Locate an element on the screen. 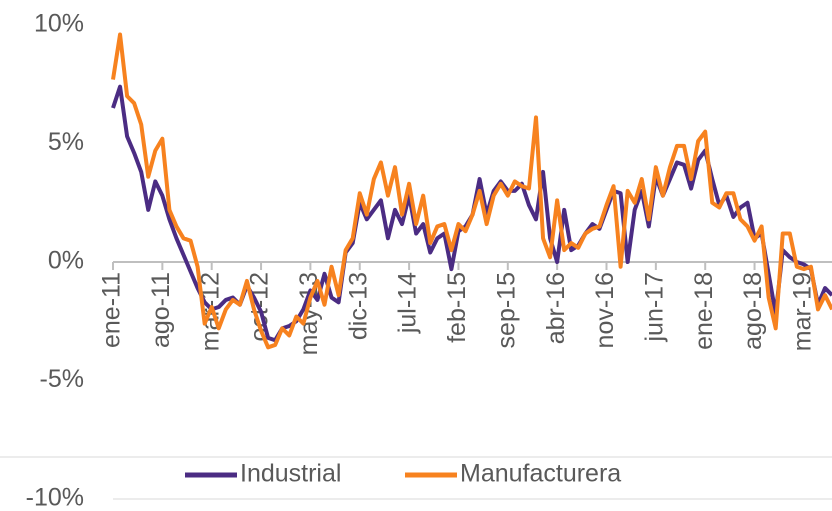 The width and height of the screenshot is (832, 511). x-tick-label: feb-15 is located at coordinates (457, 307).